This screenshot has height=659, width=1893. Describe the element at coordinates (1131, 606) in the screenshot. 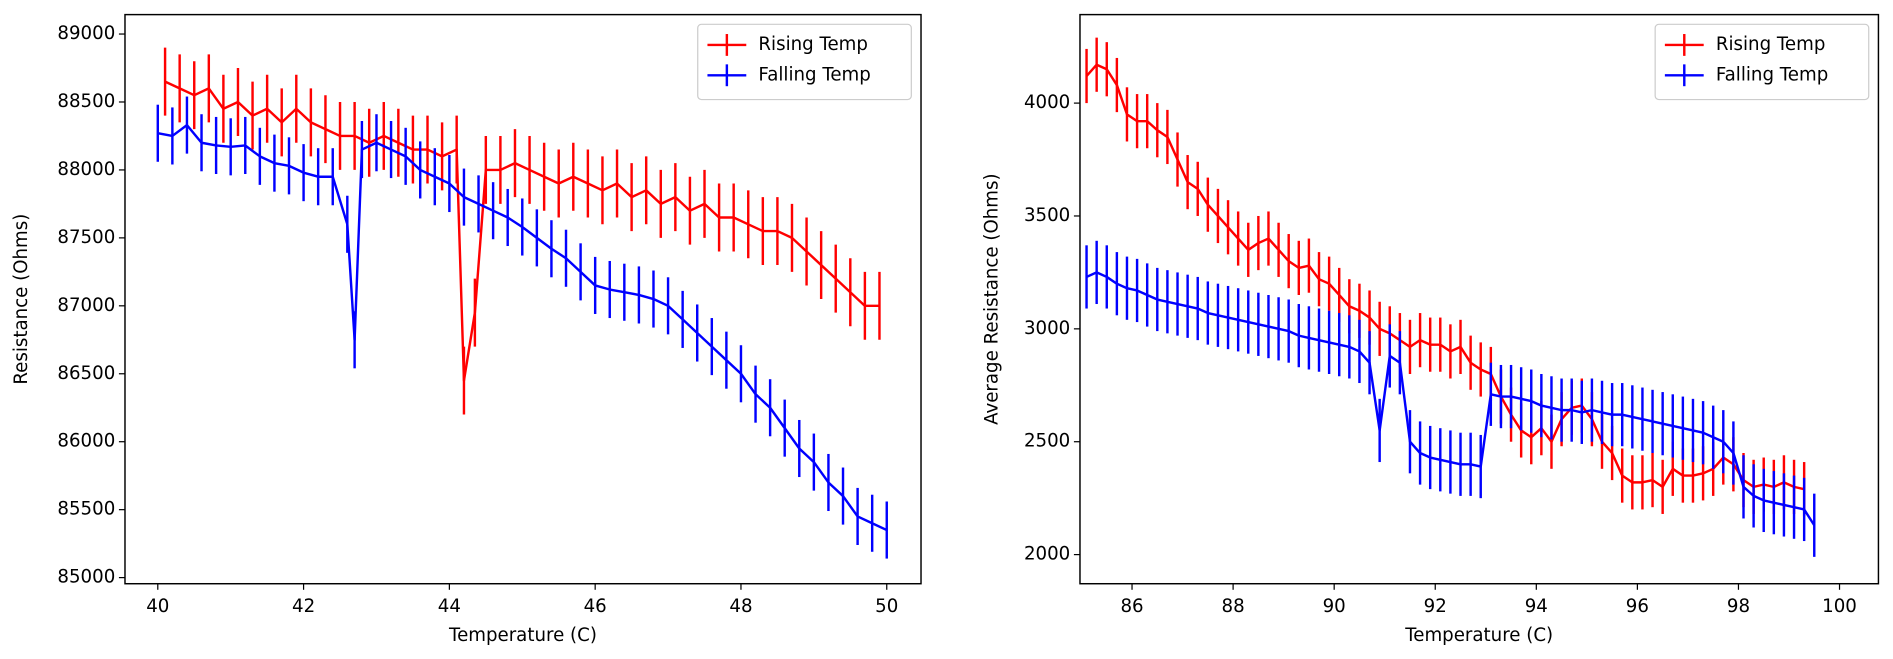

I see `x-tick-label: 86` at that location.